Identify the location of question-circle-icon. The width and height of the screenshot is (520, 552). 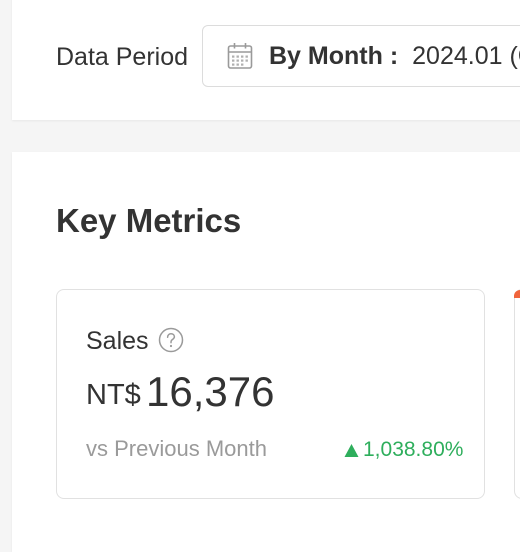
(171, 340).